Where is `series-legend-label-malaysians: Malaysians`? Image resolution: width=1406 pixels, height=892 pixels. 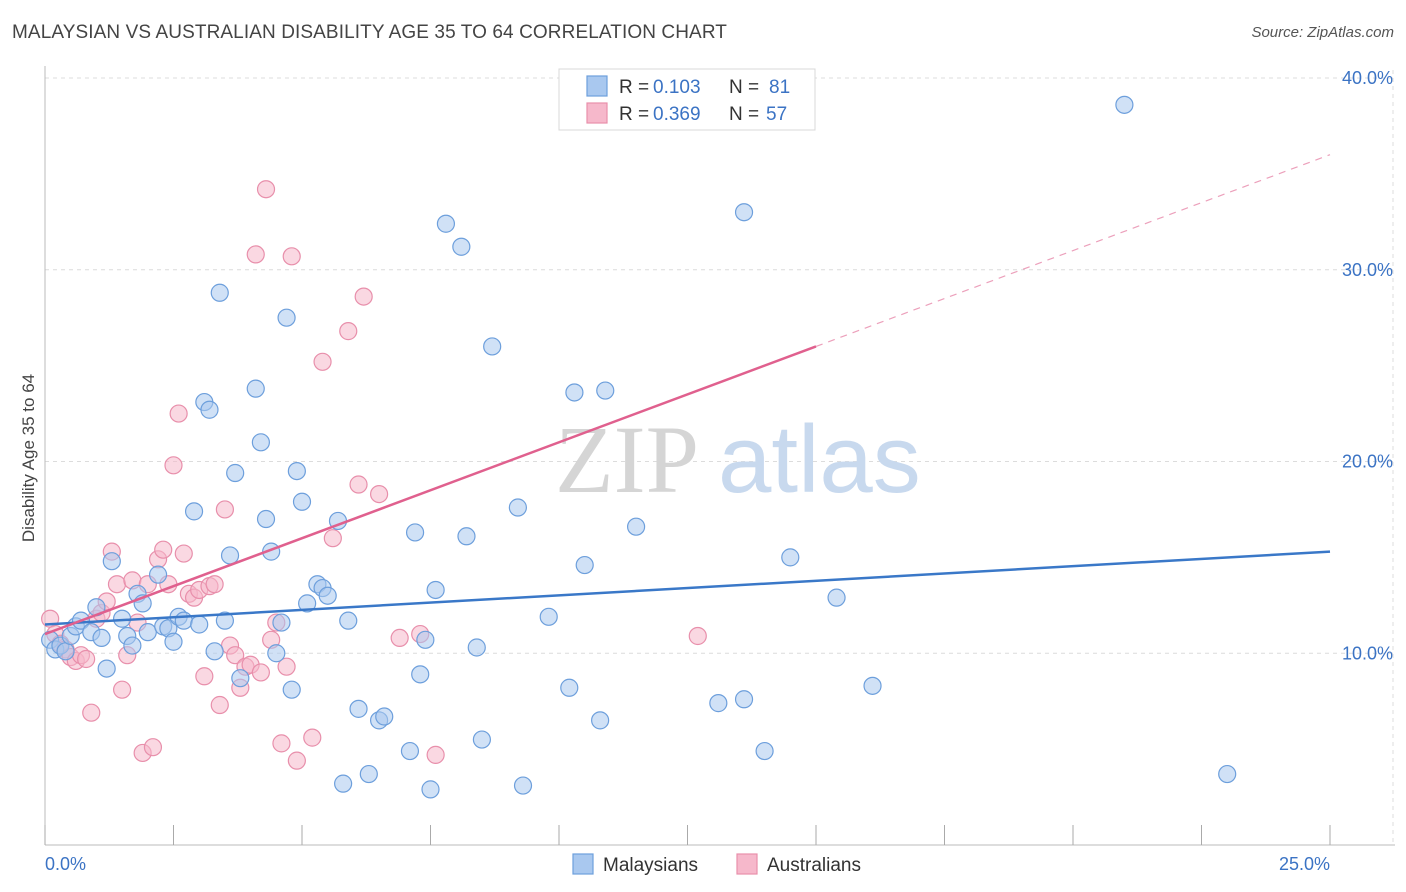
series-legend-label-malaysians: Malaysians is located at coordinates (650, 865).